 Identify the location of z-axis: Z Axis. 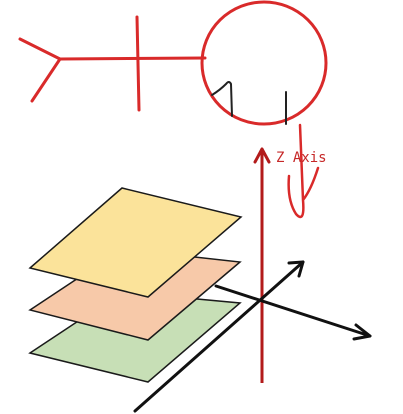
(290, 265).